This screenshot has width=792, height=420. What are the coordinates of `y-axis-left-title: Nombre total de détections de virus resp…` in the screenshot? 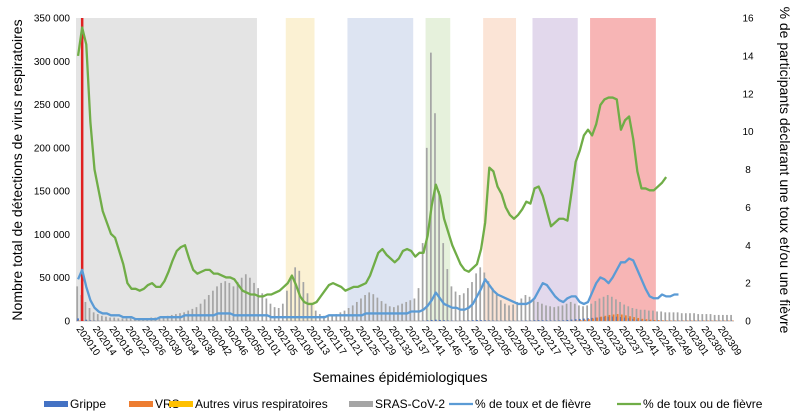 It's located at (17, 169).